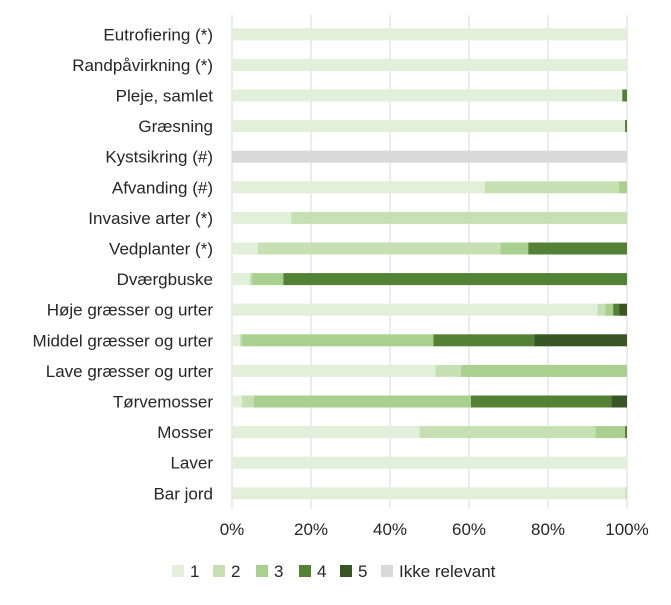  What do you see at coordinates (447, 571) in the screenshot?
I see `legend-label: Ikke relevant` at bounding box center [447, 571].